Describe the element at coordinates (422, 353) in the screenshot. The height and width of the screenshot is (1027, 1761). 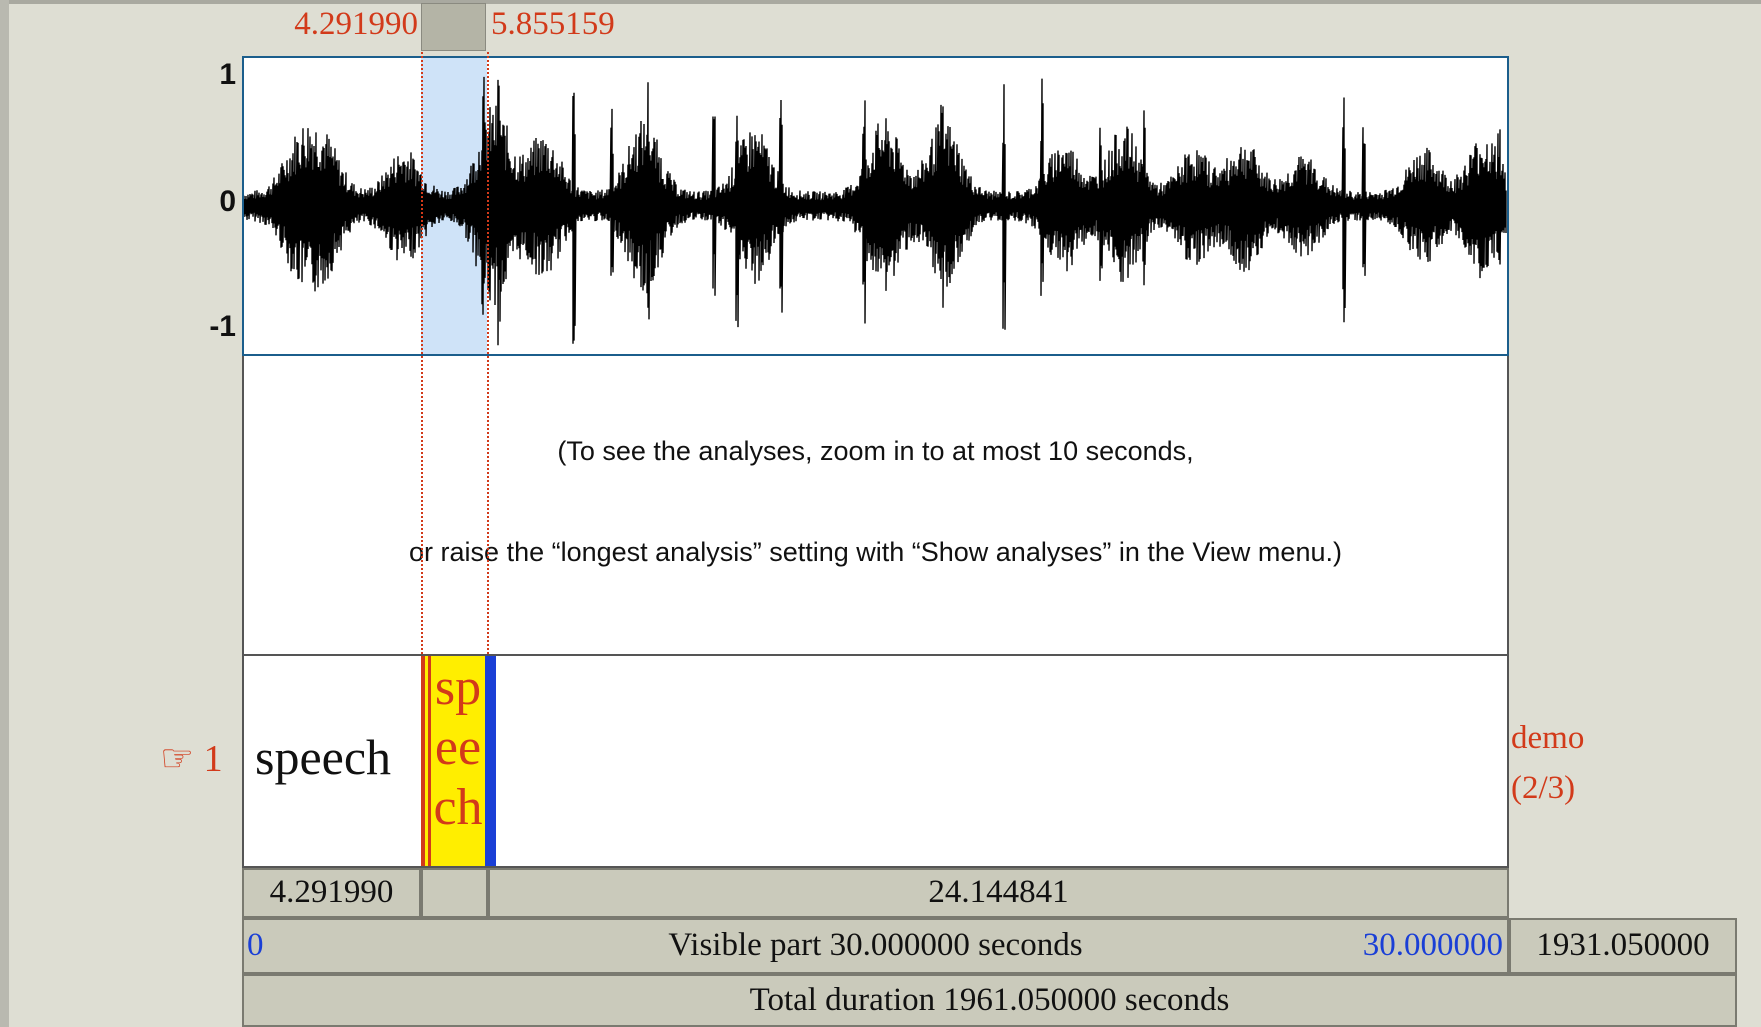
I see `selection-start-line` at that location.